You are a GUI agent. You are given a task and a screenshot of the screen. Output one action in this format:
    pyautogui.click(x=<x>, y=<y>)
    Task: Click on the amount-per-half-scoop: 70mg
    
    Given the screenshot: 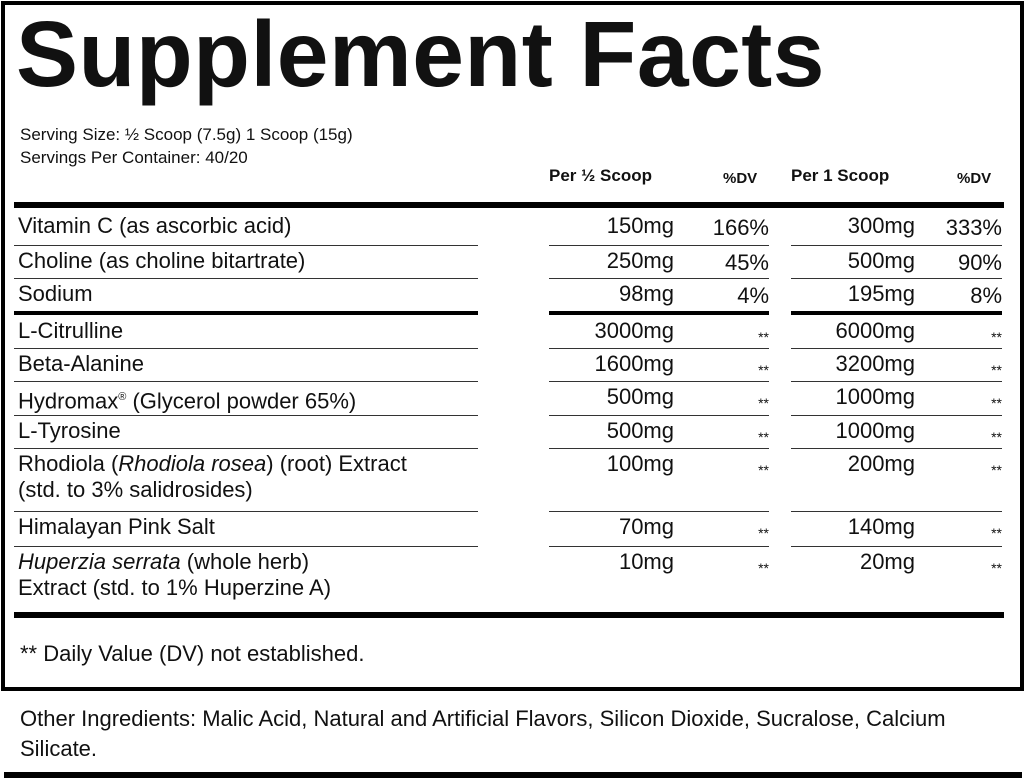 What is the action you would take?
    pyautogui.click(x=646, y=526)
    